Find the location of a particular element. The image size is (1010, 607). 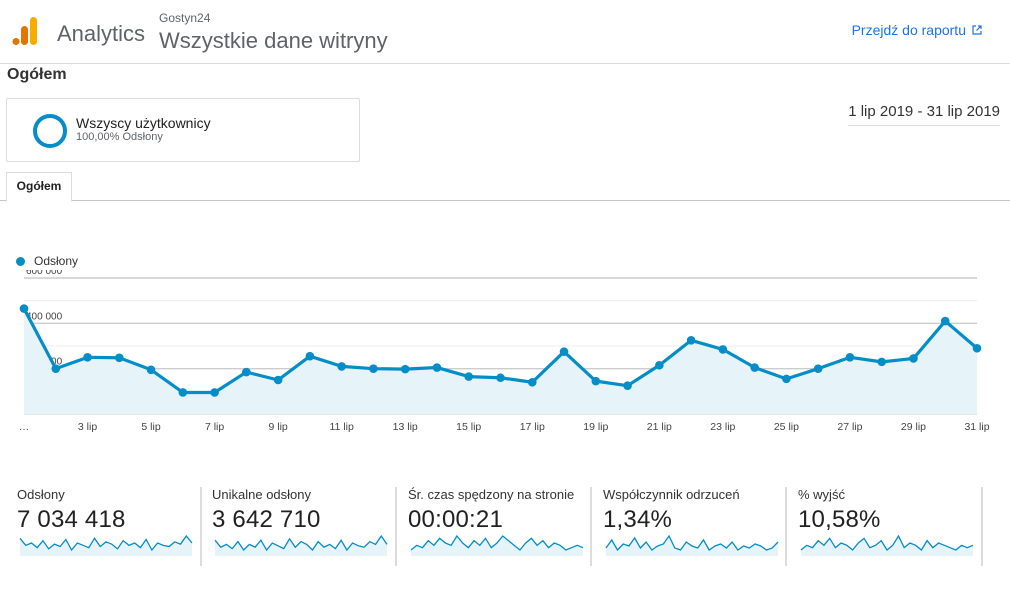

x-tick-label: 13 lip is located at coordinates (405, 427).